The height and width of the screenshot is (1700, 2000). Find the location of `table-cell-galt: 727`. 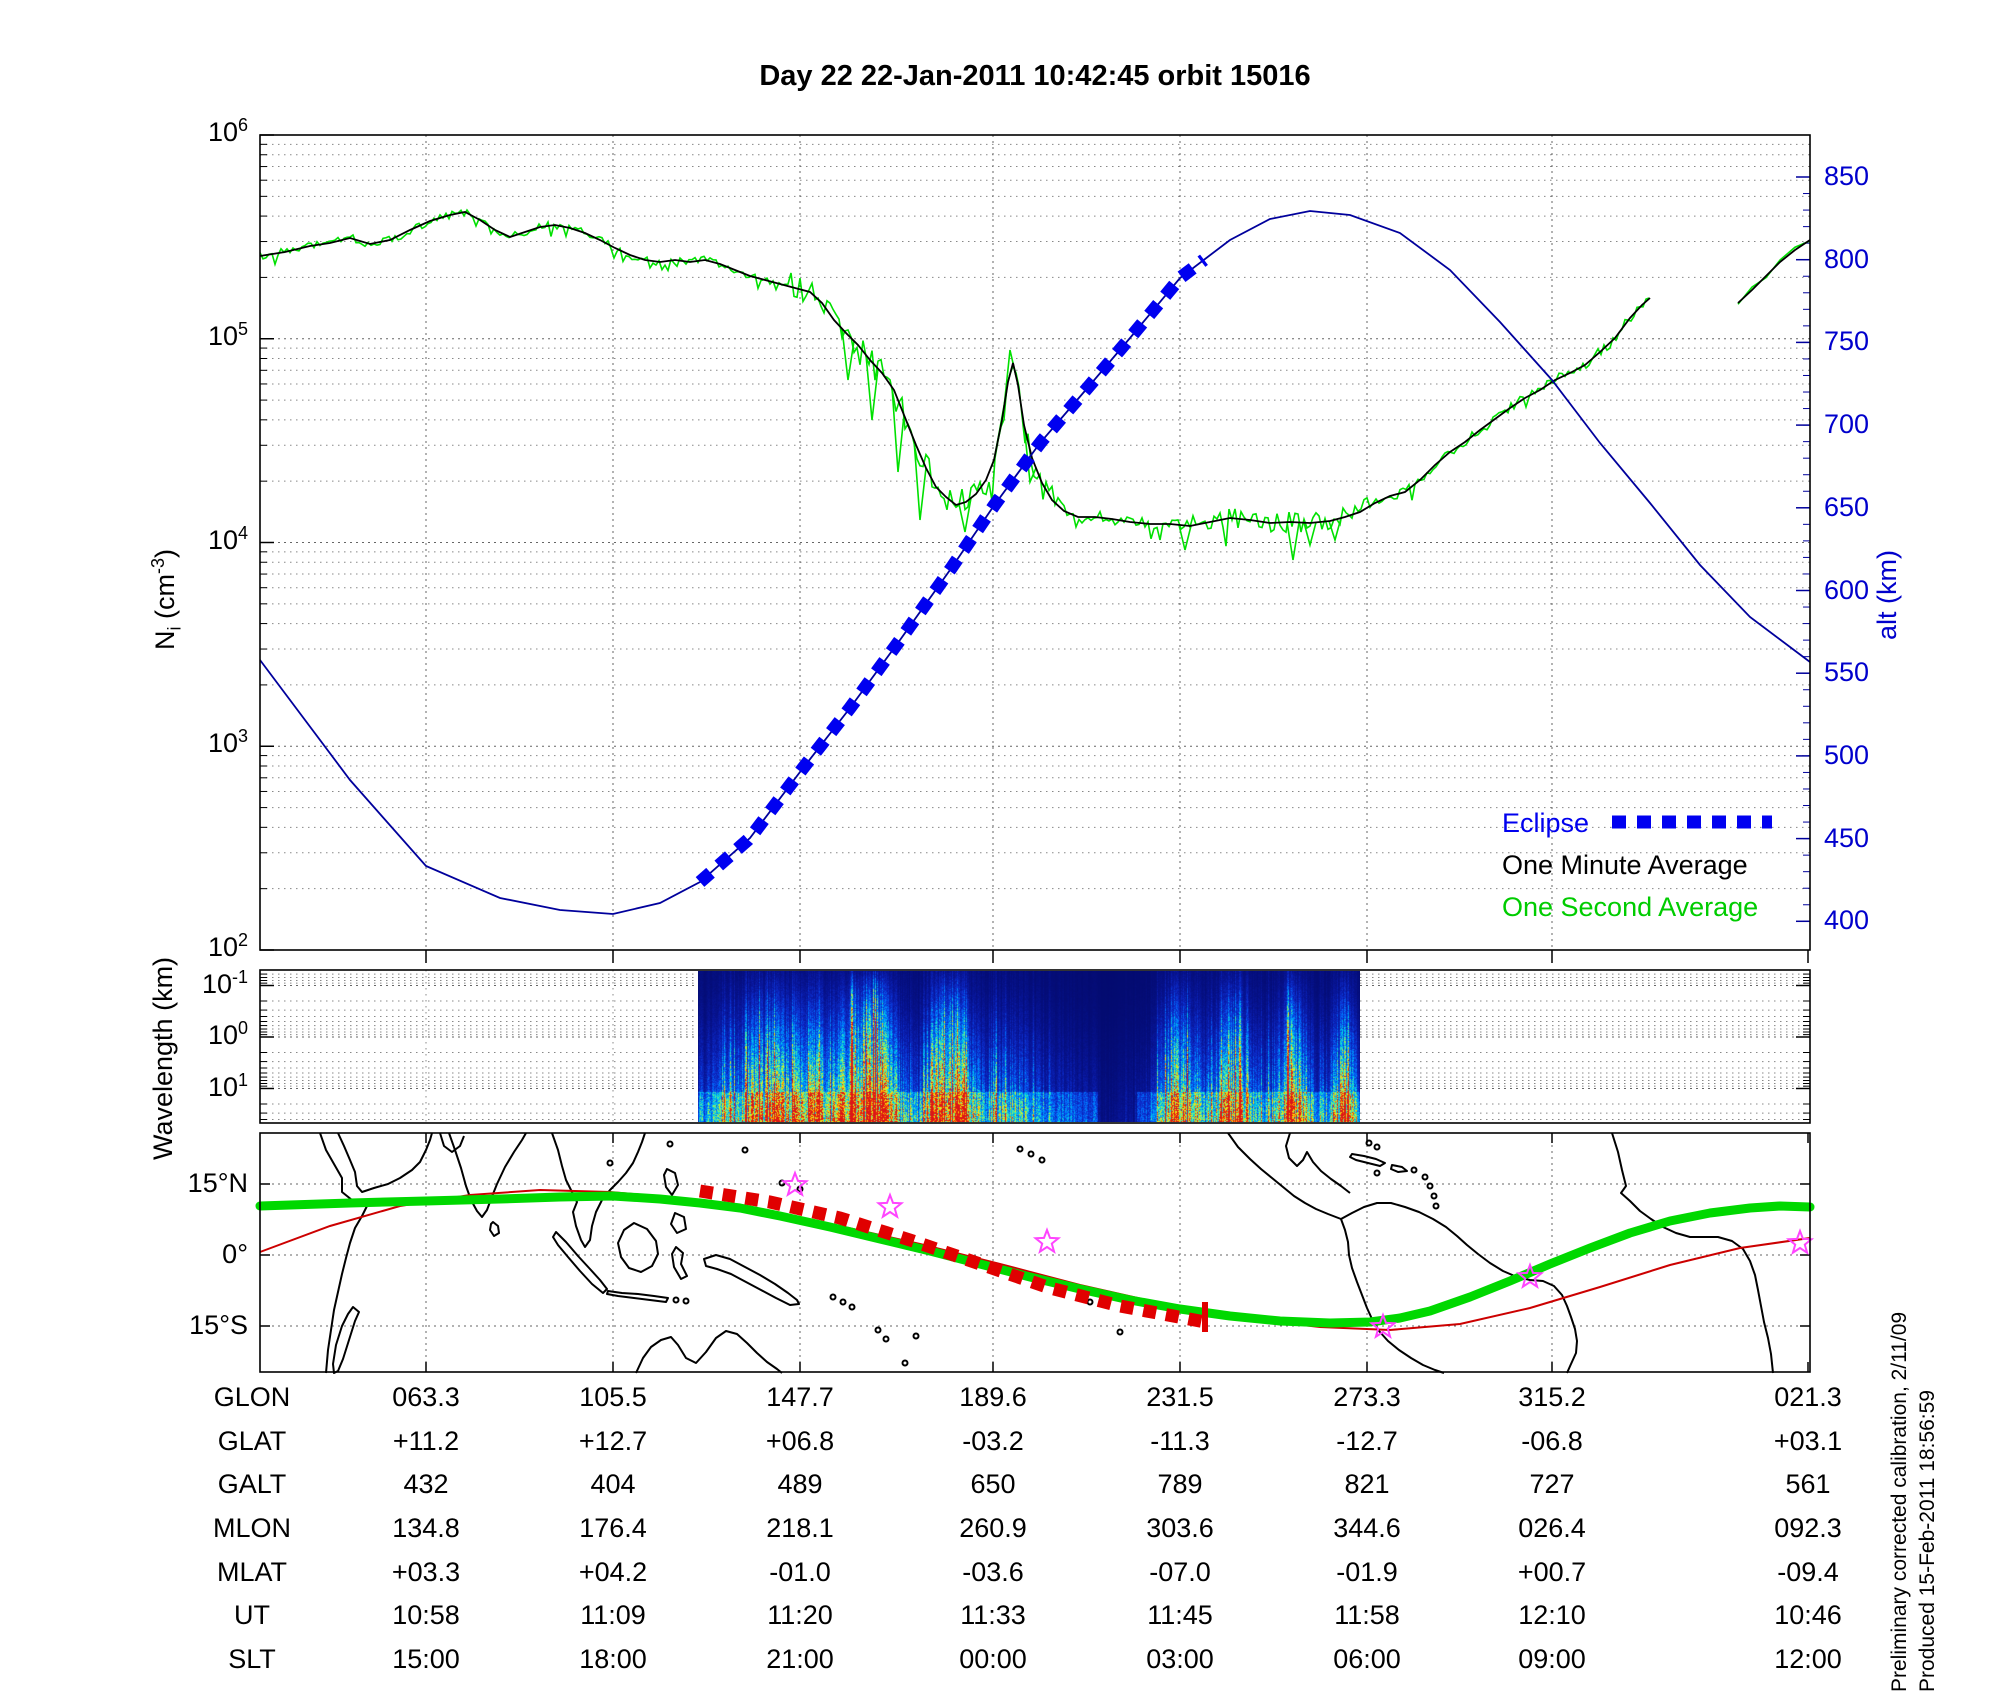

table-cell-galt: 727 is located at coordinates (1552, 1484).